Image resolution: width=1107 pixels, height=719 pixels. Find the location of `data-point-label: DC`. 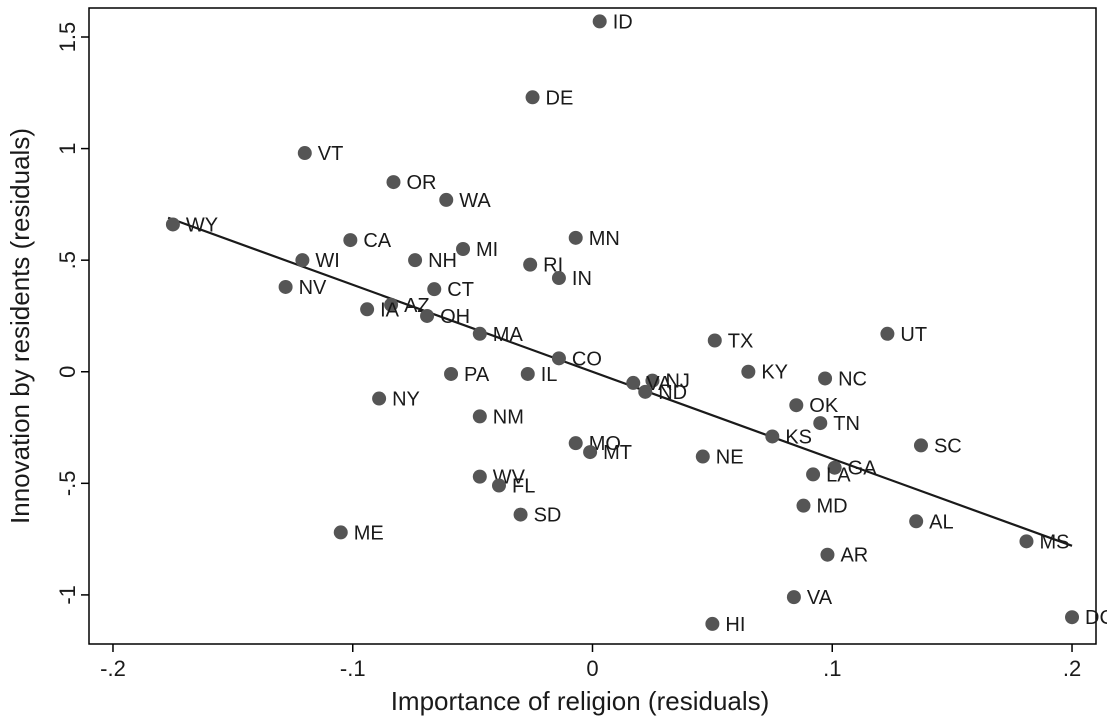

data-point-label: DC is located at coordinates (1096, 618).